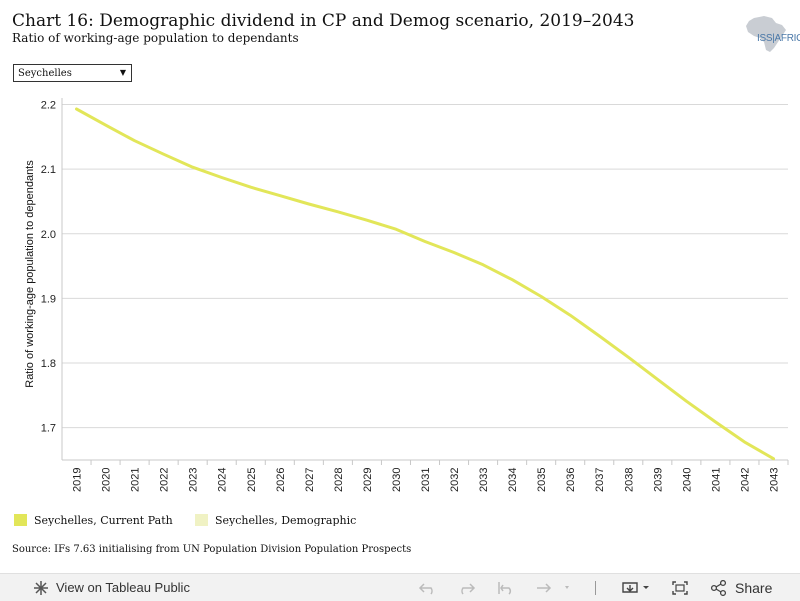 This screenshot has height=601, width=800. What do you see at coordinates (48, 429) in the screenshot?
I see `y-tick-label: 1.7` at bounding box center [48, 429].